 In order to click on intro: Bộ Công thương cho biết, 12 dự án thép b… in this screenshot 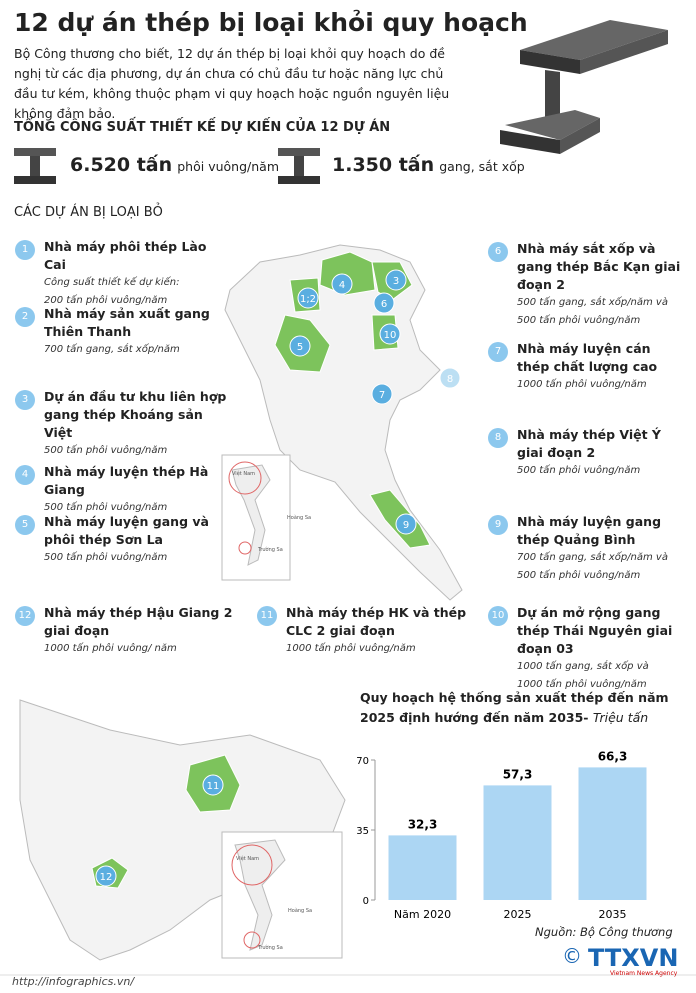, I will do `click(232, 83)`.